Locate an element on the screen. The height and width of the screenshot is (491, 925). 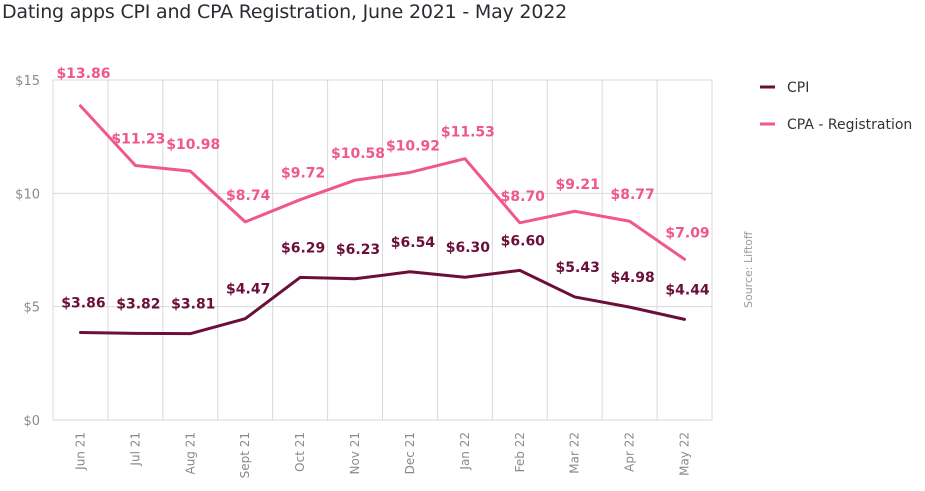
cpa-data-label: $8.77 is located at coordinates (632, 195).